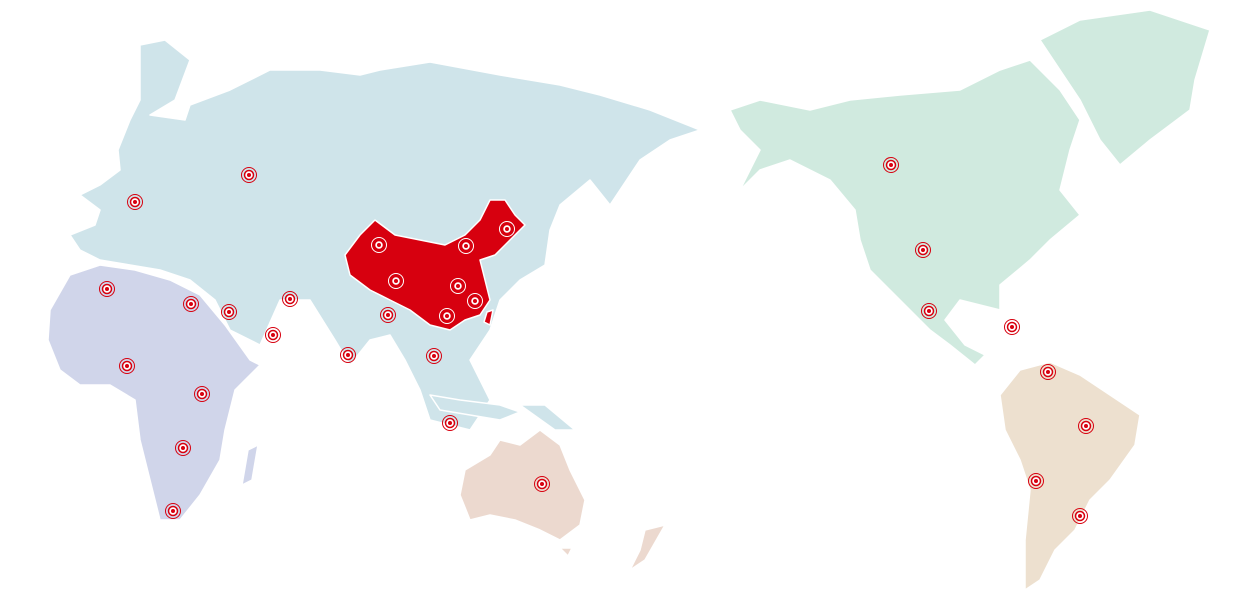 This screenshot has width=1260, height=600. I want to click on region-madagascar, so click(250, 465).